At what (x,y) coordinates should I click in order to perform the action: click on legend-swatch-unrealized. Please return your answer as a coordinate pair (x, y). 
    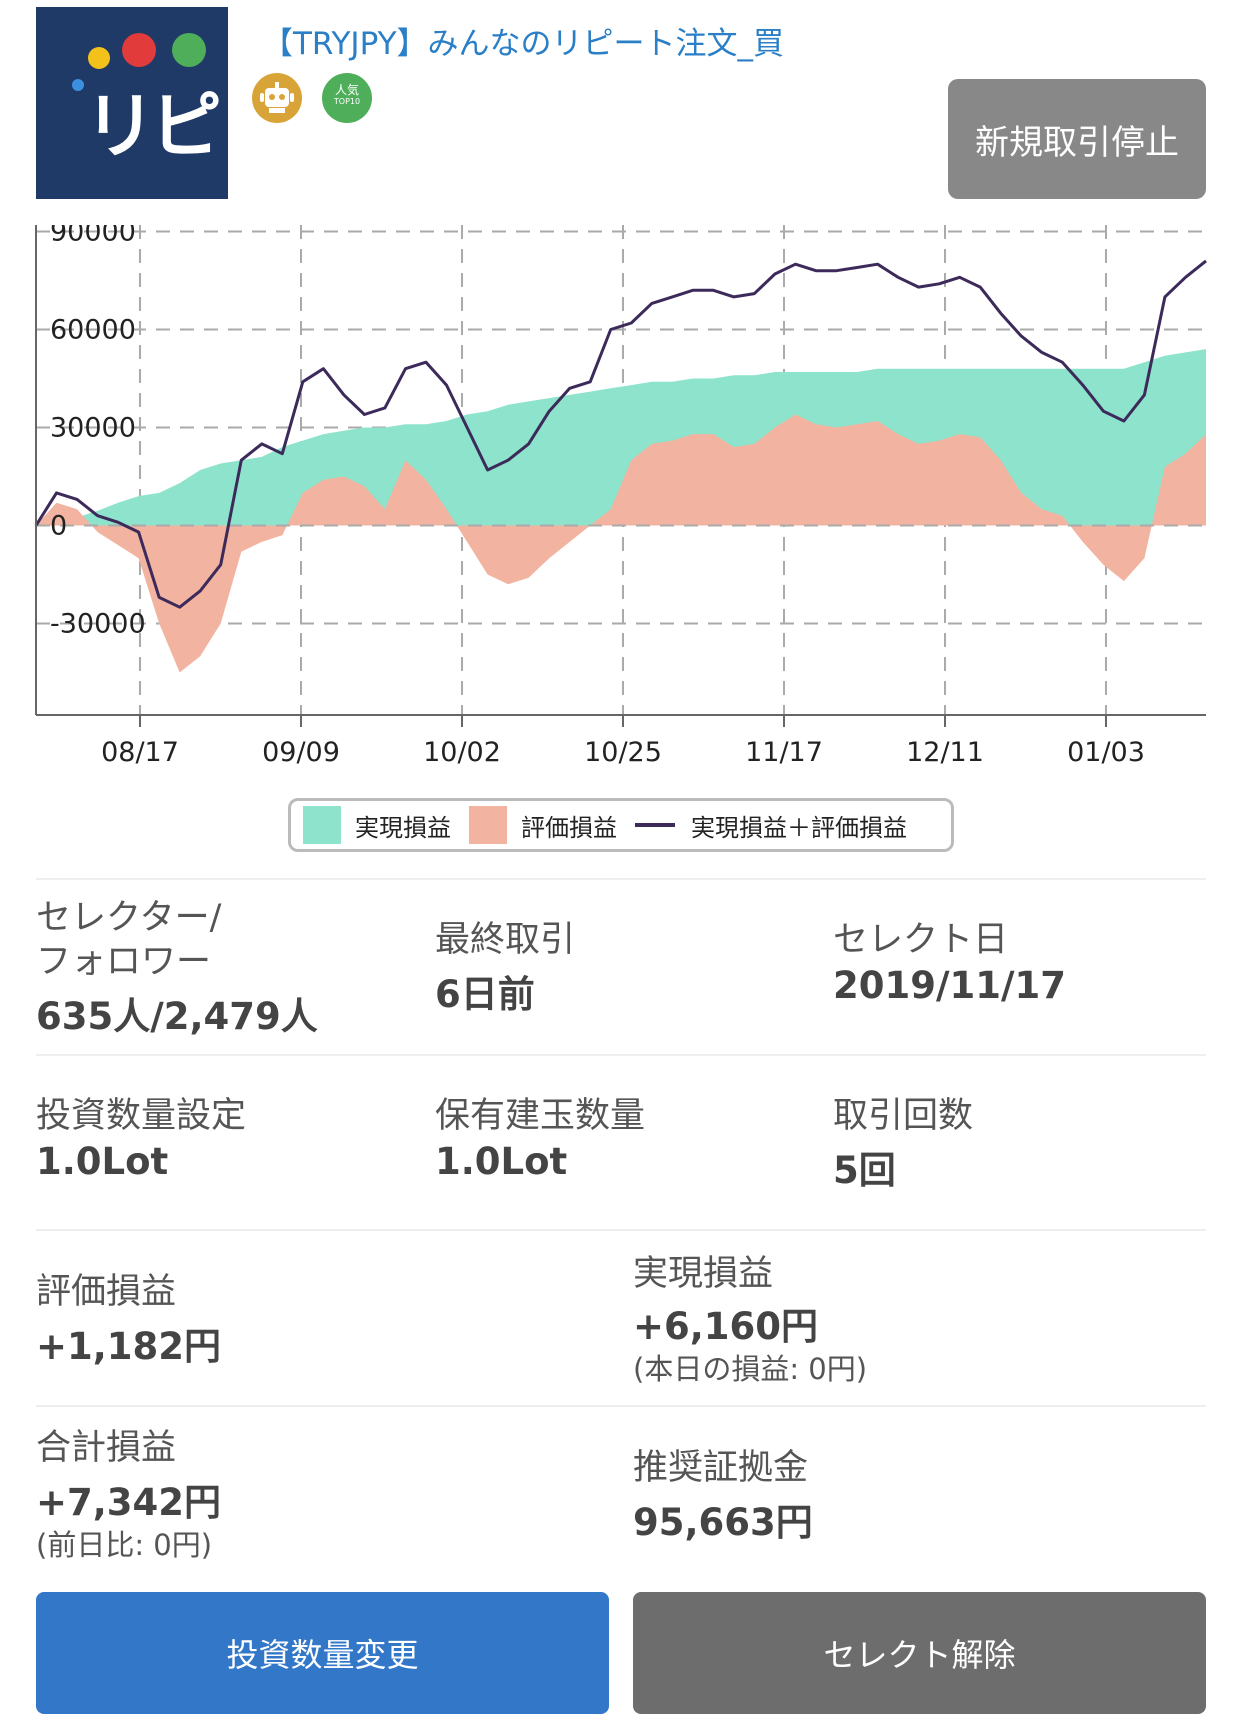
    Looking at the image, I should click on (488, 825).